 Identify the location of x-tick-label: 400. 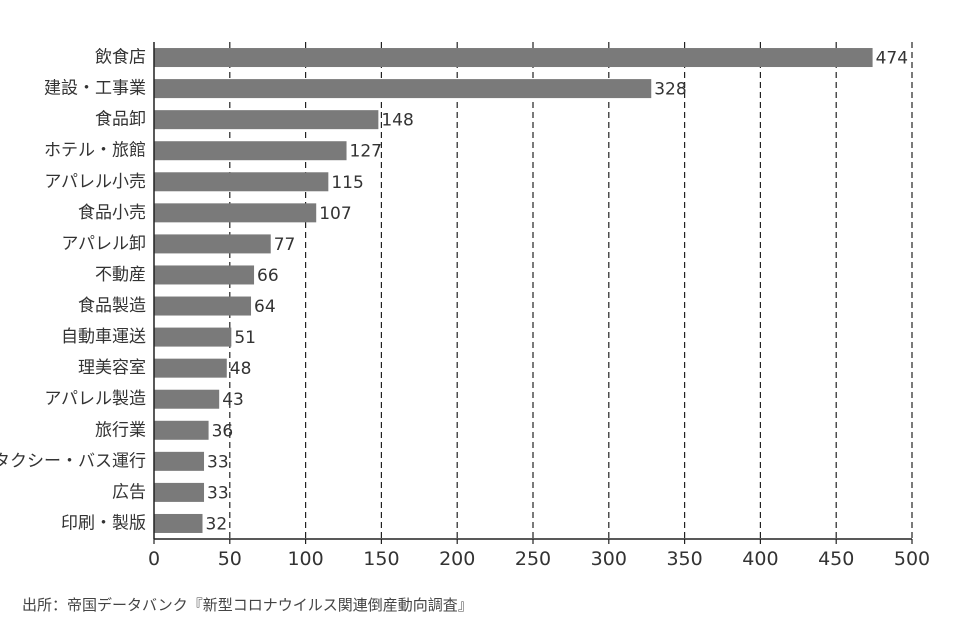
(760, 559).